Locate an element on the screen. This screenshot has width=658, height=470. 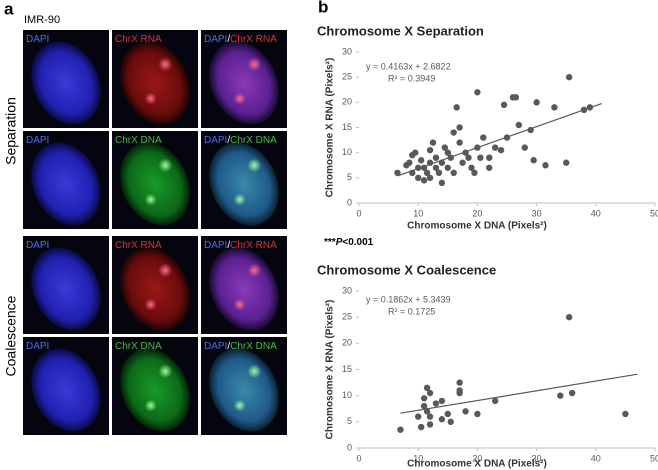
trendline is located at coordinates (519, 393).